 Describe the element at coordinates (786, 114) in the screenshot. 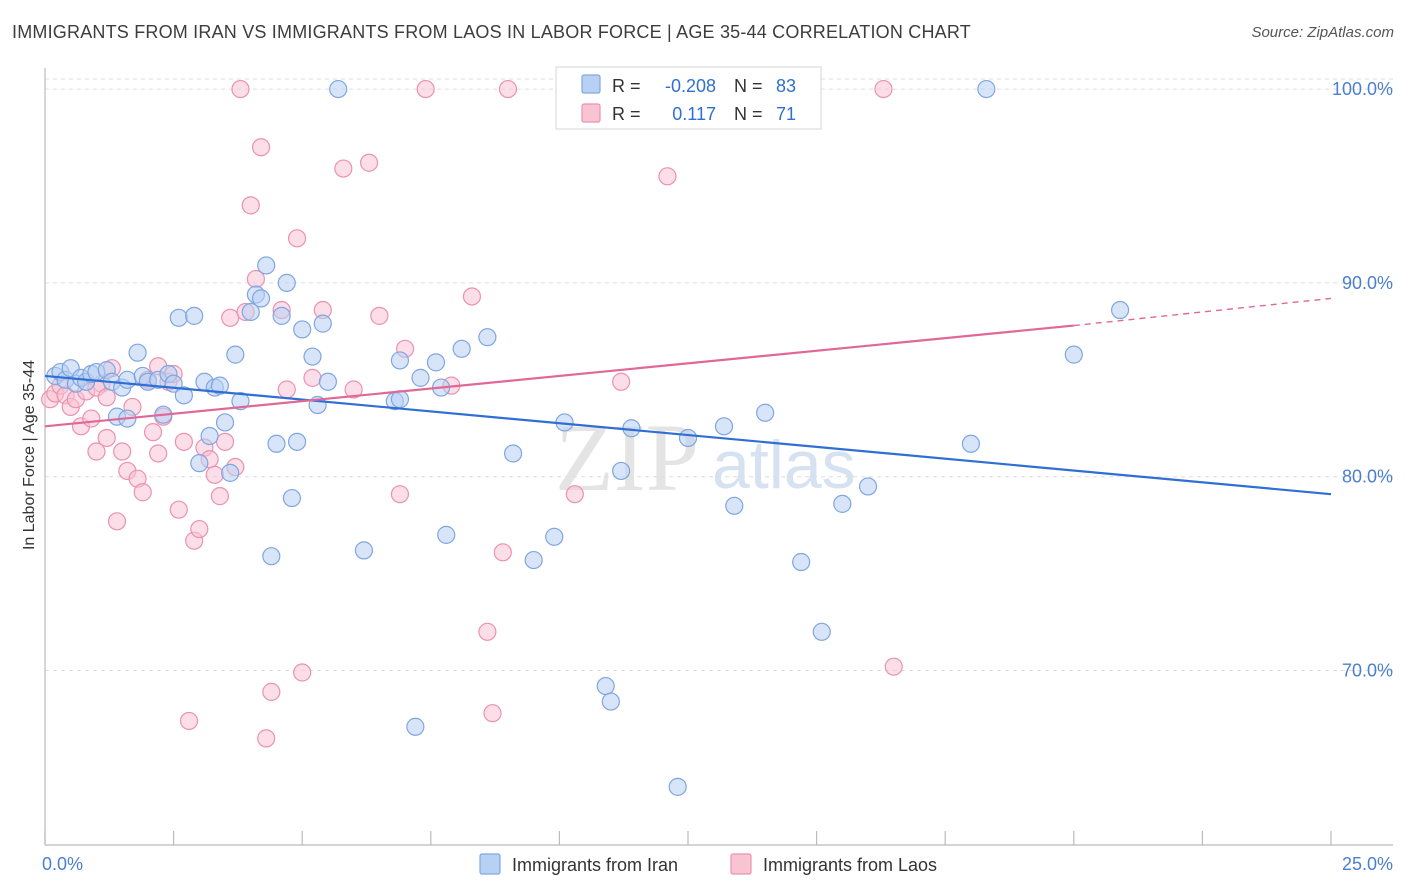

I see `stats-n-value-laos: 71` at that location.